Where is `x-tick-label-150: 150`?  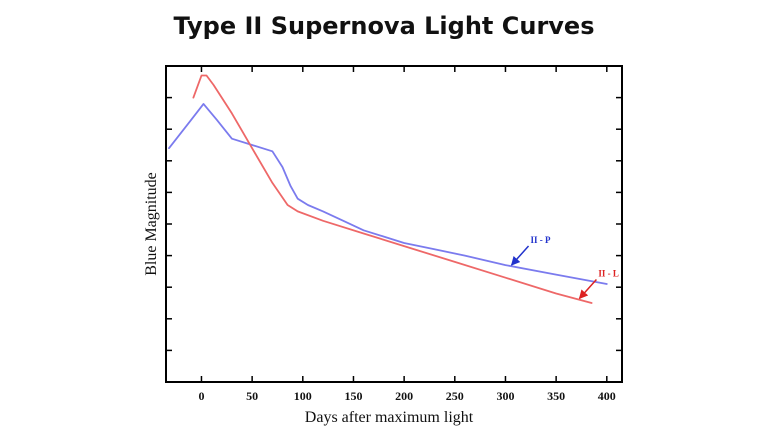
x-tick-label-150: 150 is located at coordinates (353, 396).